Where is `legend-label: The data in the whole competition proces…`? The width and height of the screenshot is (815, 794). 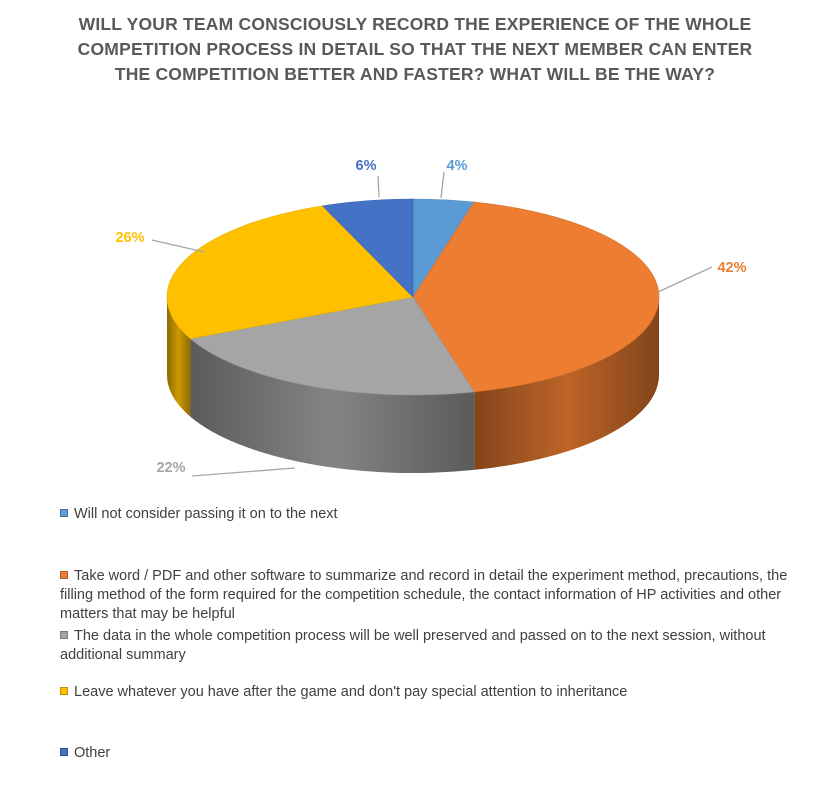
legend-label: The data in the whole competition proces… is located at coordinates (413, 645).